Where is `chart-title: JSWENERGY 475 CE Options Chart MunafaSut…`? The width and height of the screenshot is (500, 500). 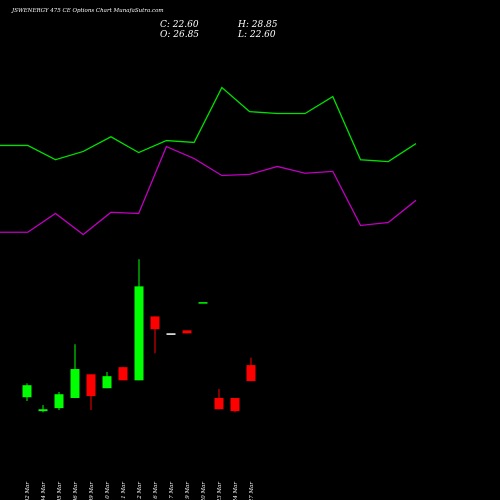 chart-title: JSWENERGY 475 CE Options Chart MunafaSut… is located at coordinates (87, 11).